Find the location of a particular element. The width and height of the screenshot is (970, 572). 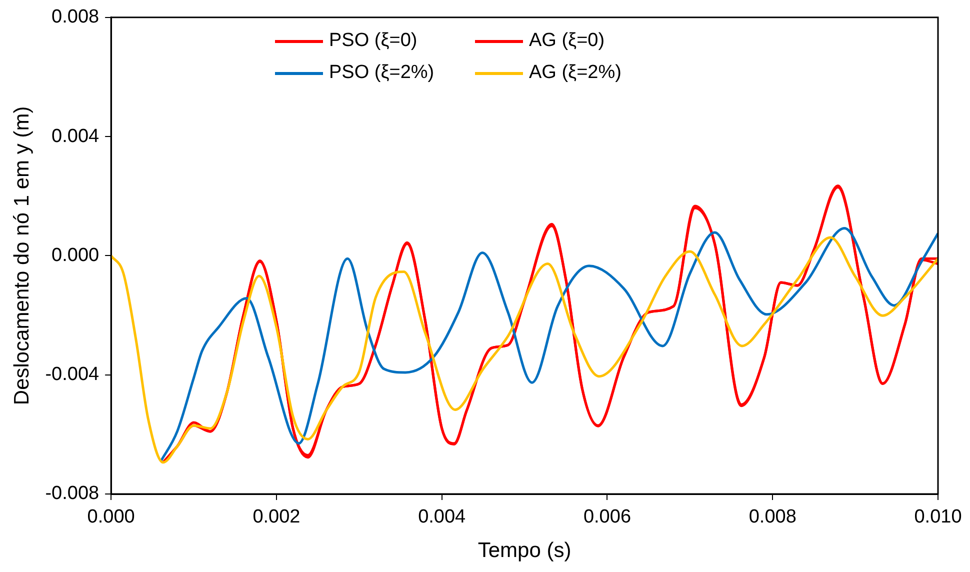

x-tick-label: 0.000 is located at coordinates (111, 517).